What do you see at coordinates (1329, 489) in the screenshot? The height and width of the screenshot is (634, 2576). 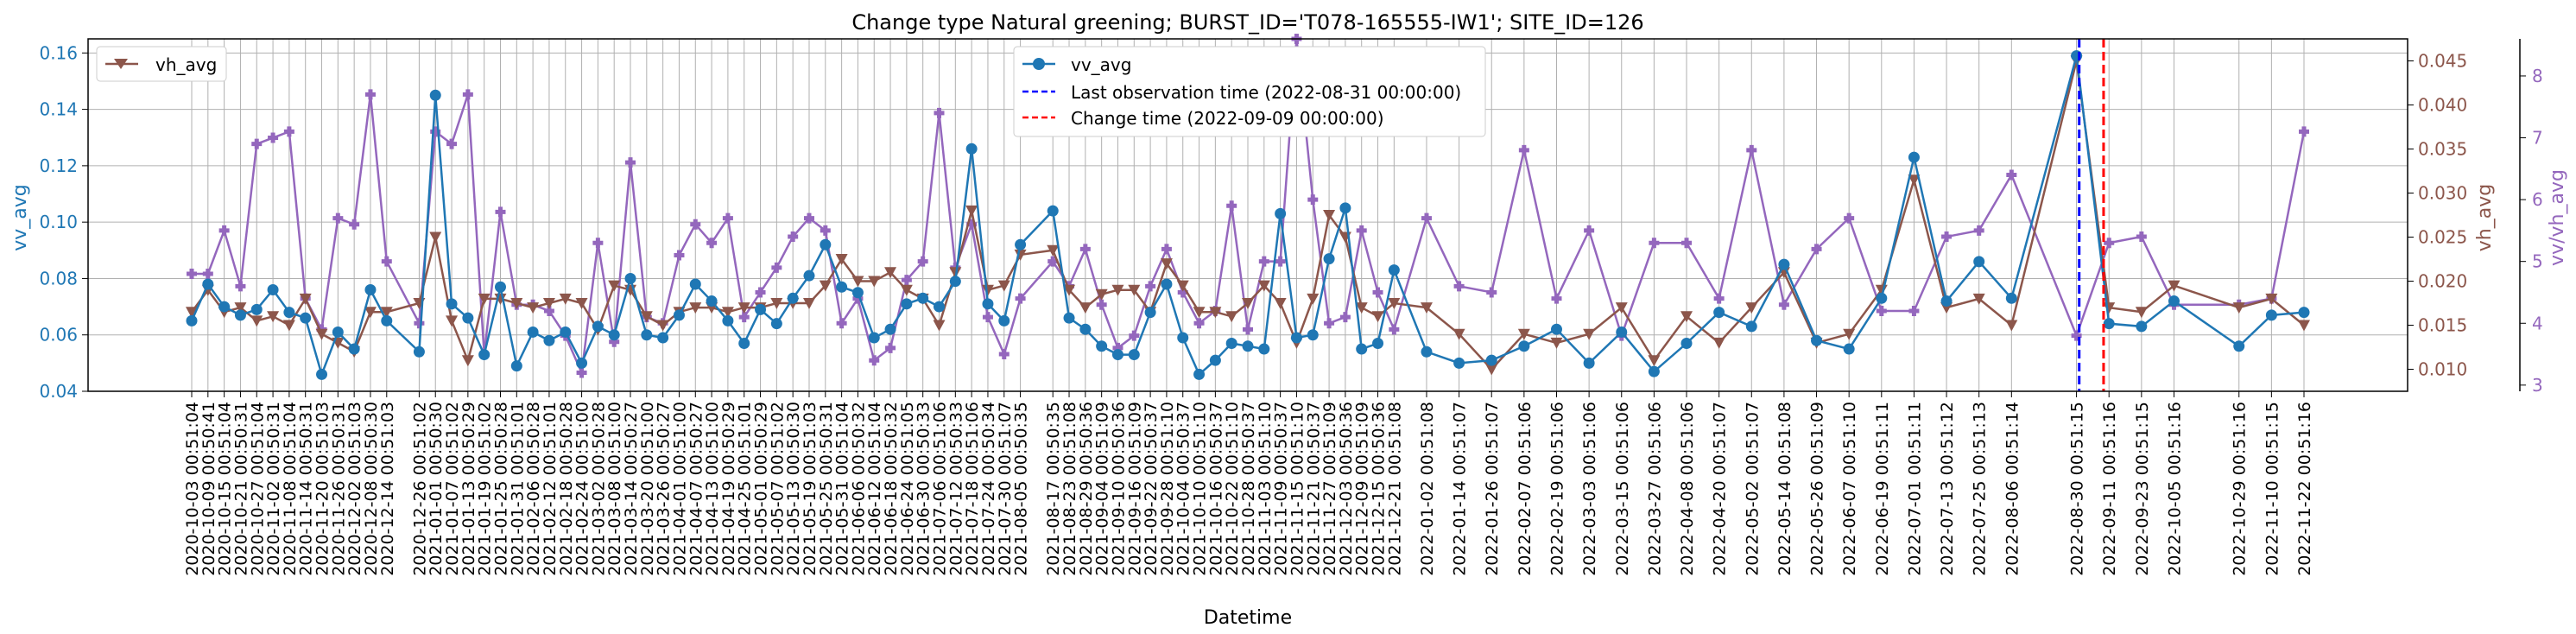 I see `x-tick-label: 2021-11-27 00:51:09` at bounding box center [1329, 489].